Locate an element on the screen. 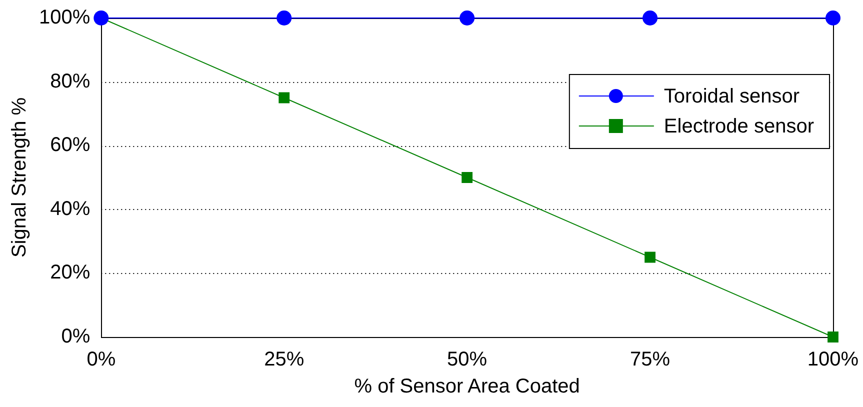 The image size is (863, 407). x-tick-label: 50% is located at coordinates (467, 359).